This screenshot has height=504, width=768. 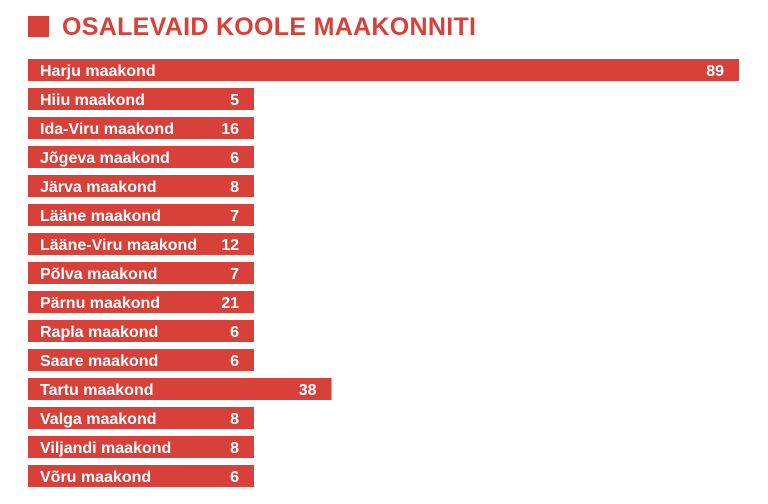 I want to click on category-label: Harju maakond, so click(x=98, y=71).